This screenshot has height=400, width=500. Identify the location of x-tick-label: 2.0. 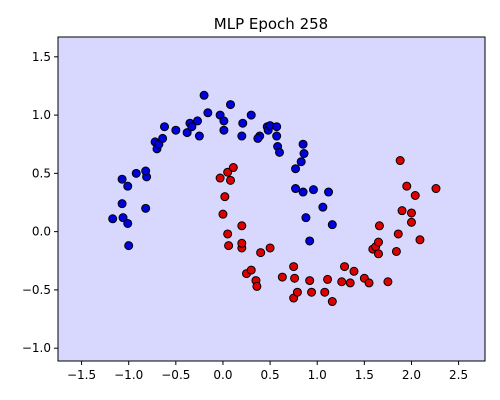
(411, 375).